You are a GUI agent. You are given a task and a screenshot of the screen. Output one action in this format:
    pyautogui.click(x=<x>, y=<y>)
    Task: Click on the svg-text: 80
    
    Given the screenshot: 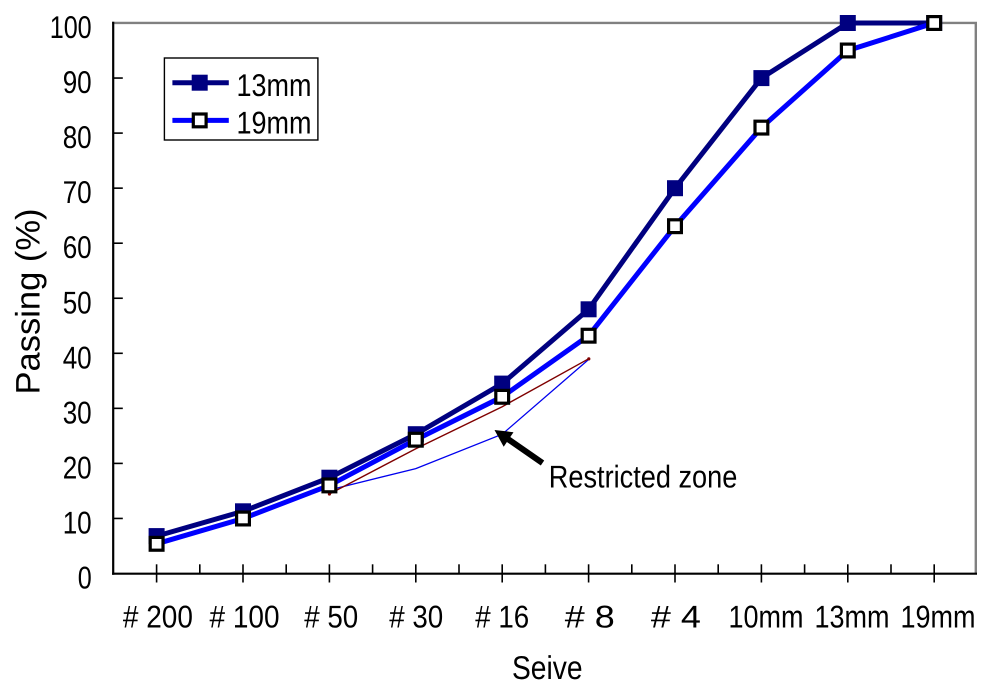 What is the action you would take?
    pyautogui.click(x=77, y=137)
    